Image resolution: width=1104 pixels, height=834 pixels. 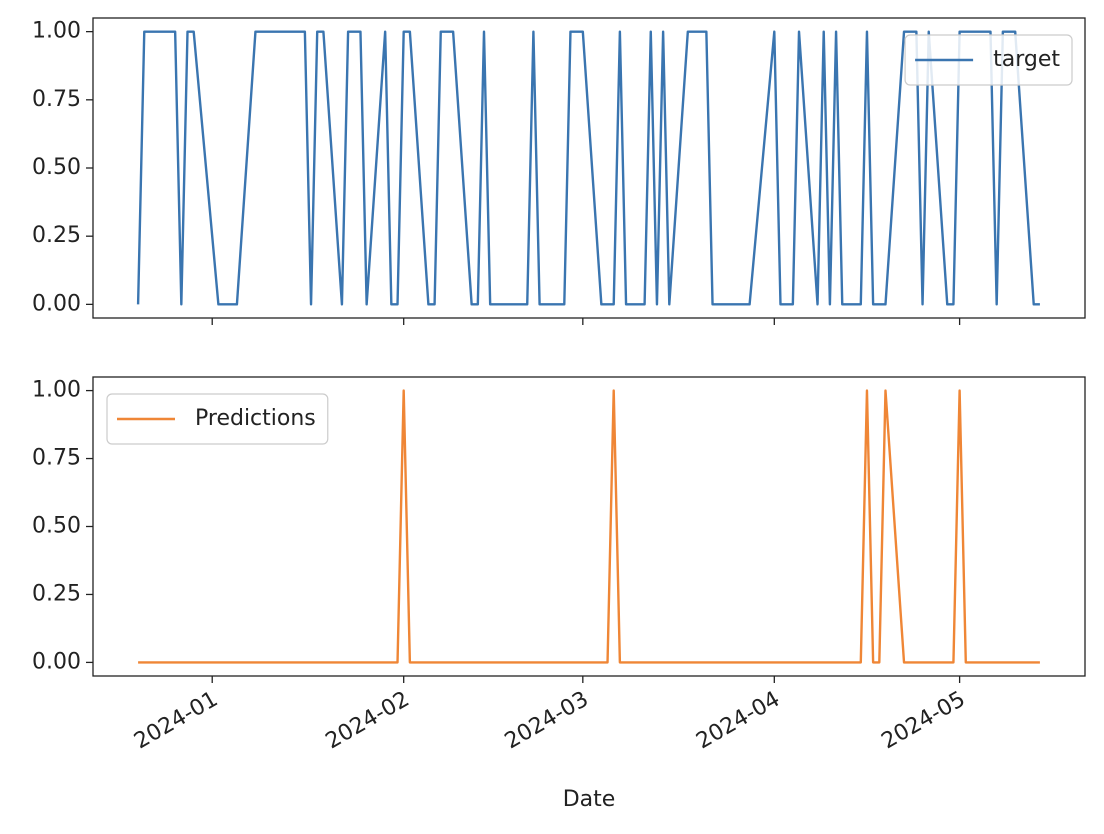 I want to click on legend-label: target, so click(x=1026, y=59).